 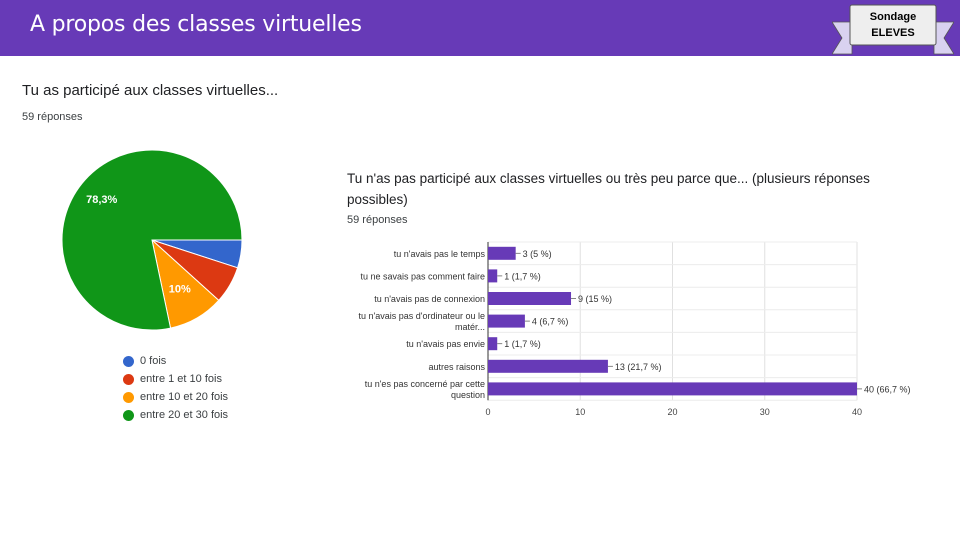 What do you see at coordinates (101, 200) in the screenshot?
I see `pie-slice-label: 78,3%` at bounding box center [101, 200].